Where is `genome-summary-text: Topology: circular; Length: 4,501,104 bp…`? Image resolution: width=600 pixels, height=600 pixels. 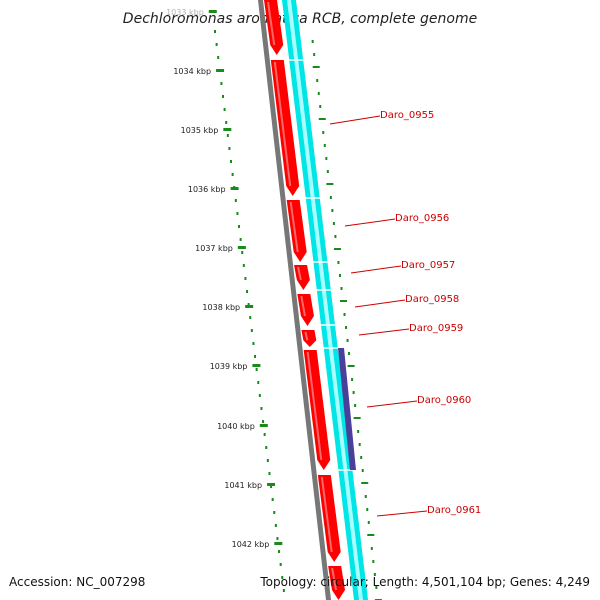
genome-summary-text: Topology: circular; Length: 4,501,104 bp… is located at coordinates (424, 582).